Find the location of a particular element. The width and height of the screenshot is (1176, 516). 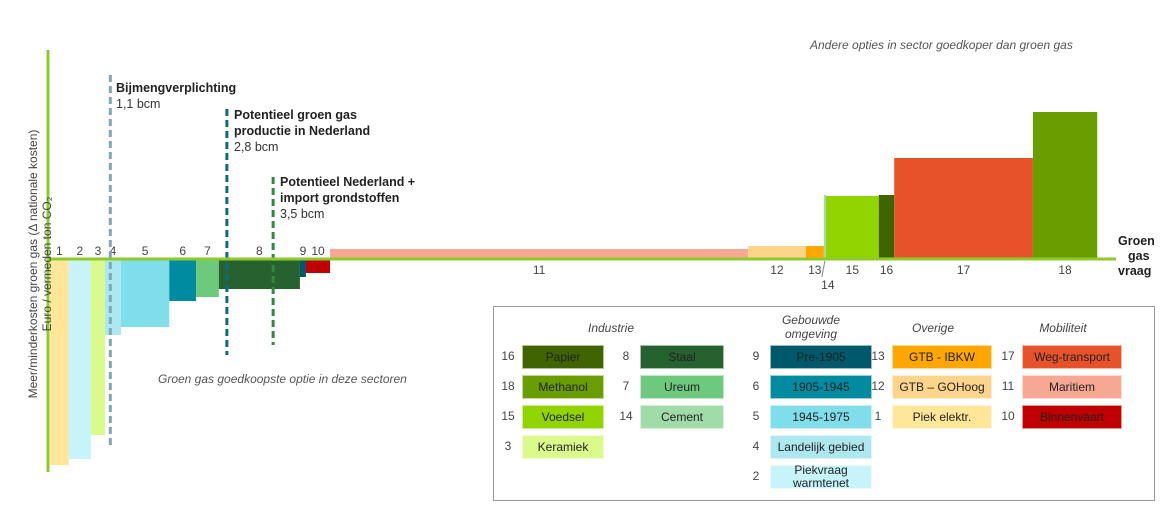

legend-swatch: Pre-1905 is located at coordinates (821, 357).